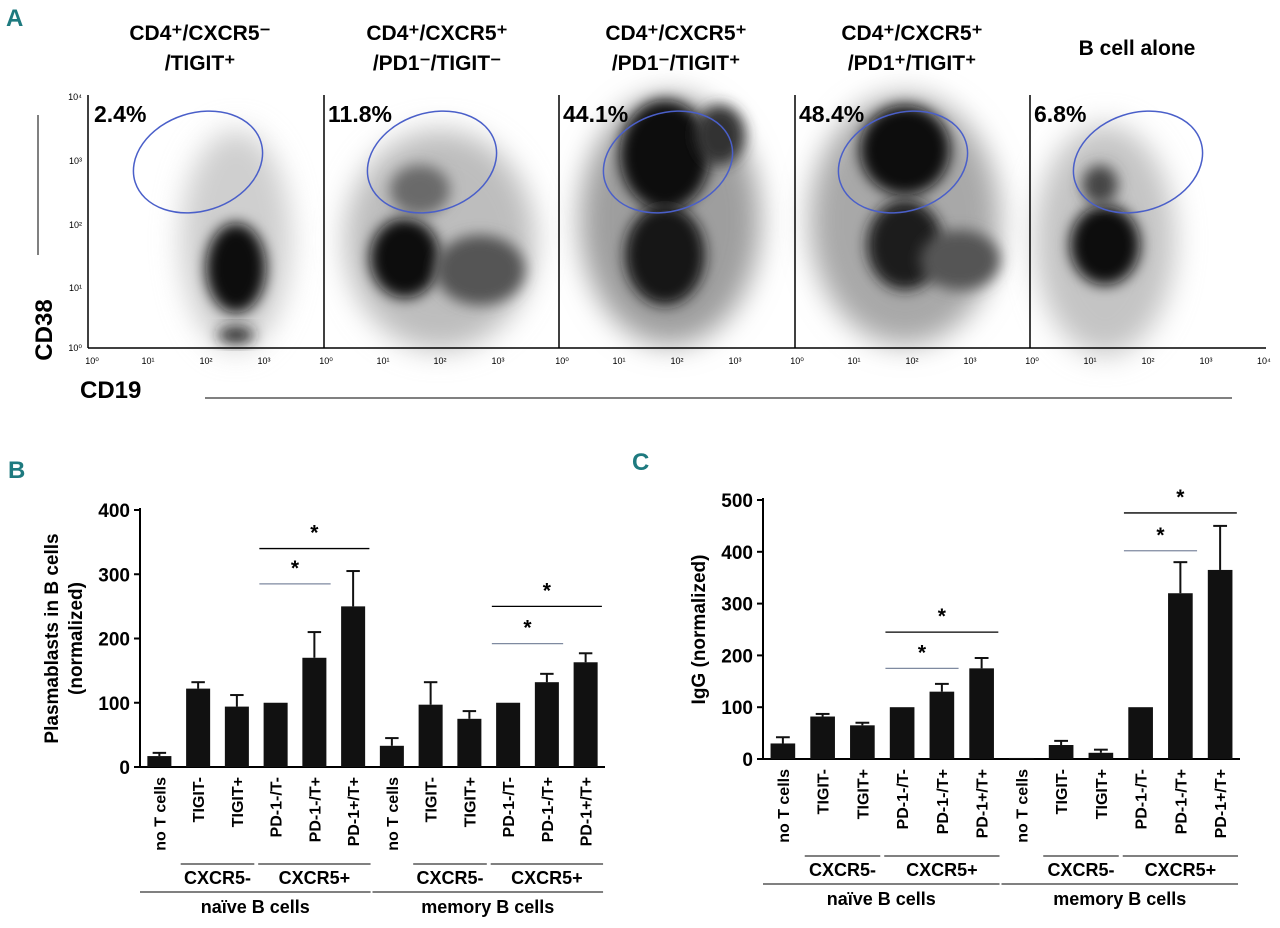 Image resolution: width=1280 pixels, height=928 pixels. Describe the element at coordinates (393, 814) in the screenshot. I see `category-label-b-6: no T cells` at that location.